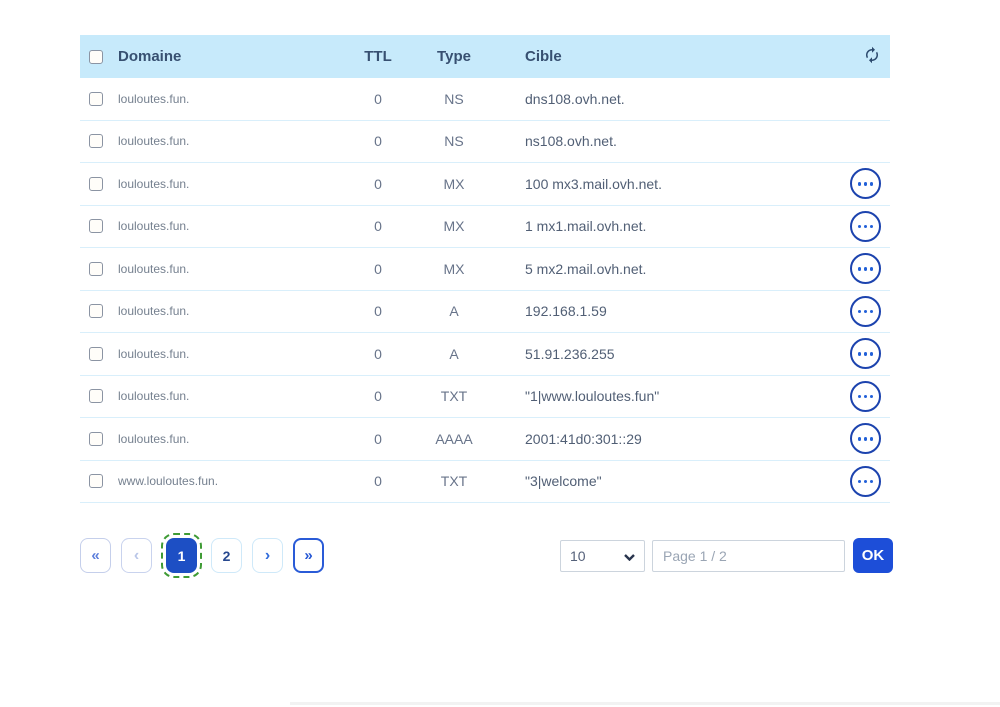 The height and width of the screenshot is (707, 1000). I want to click on table-row: louloutes.fun. 0 MX 1 mx1.mail.ovh.net., so click(485, 226).